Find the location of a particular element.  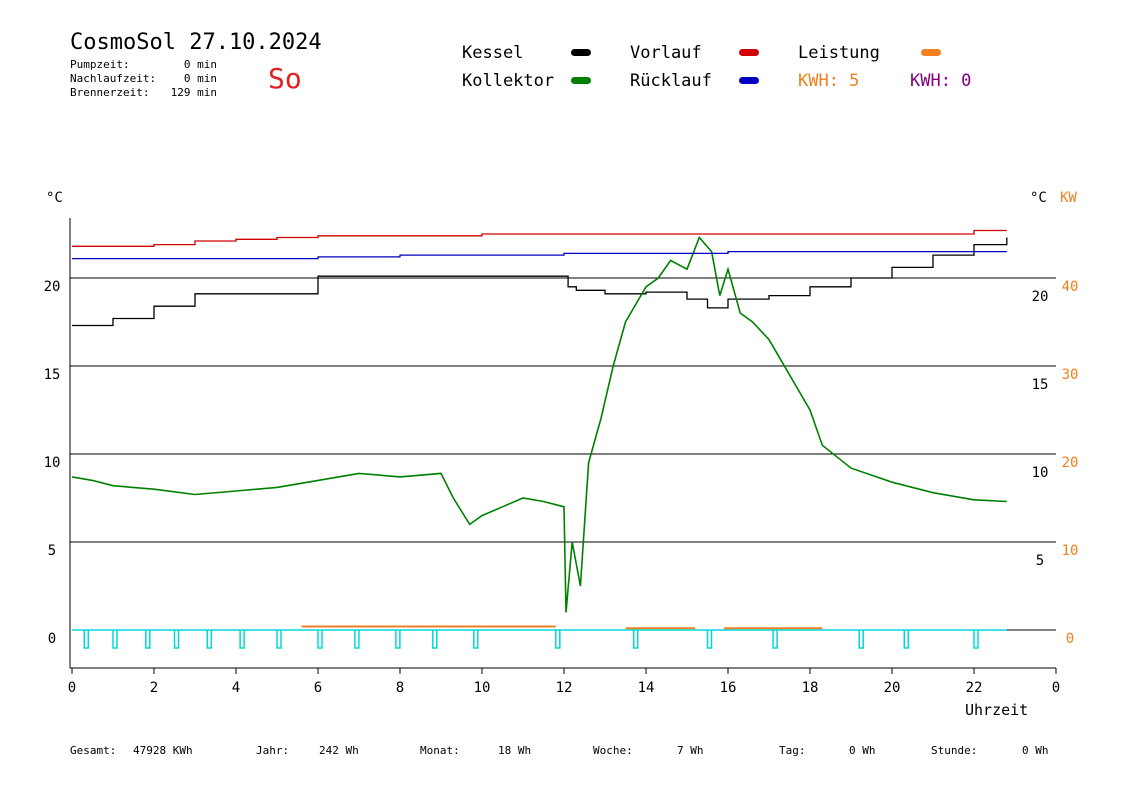

y-right2-unit: KW is located at coordinates (1068, 198).